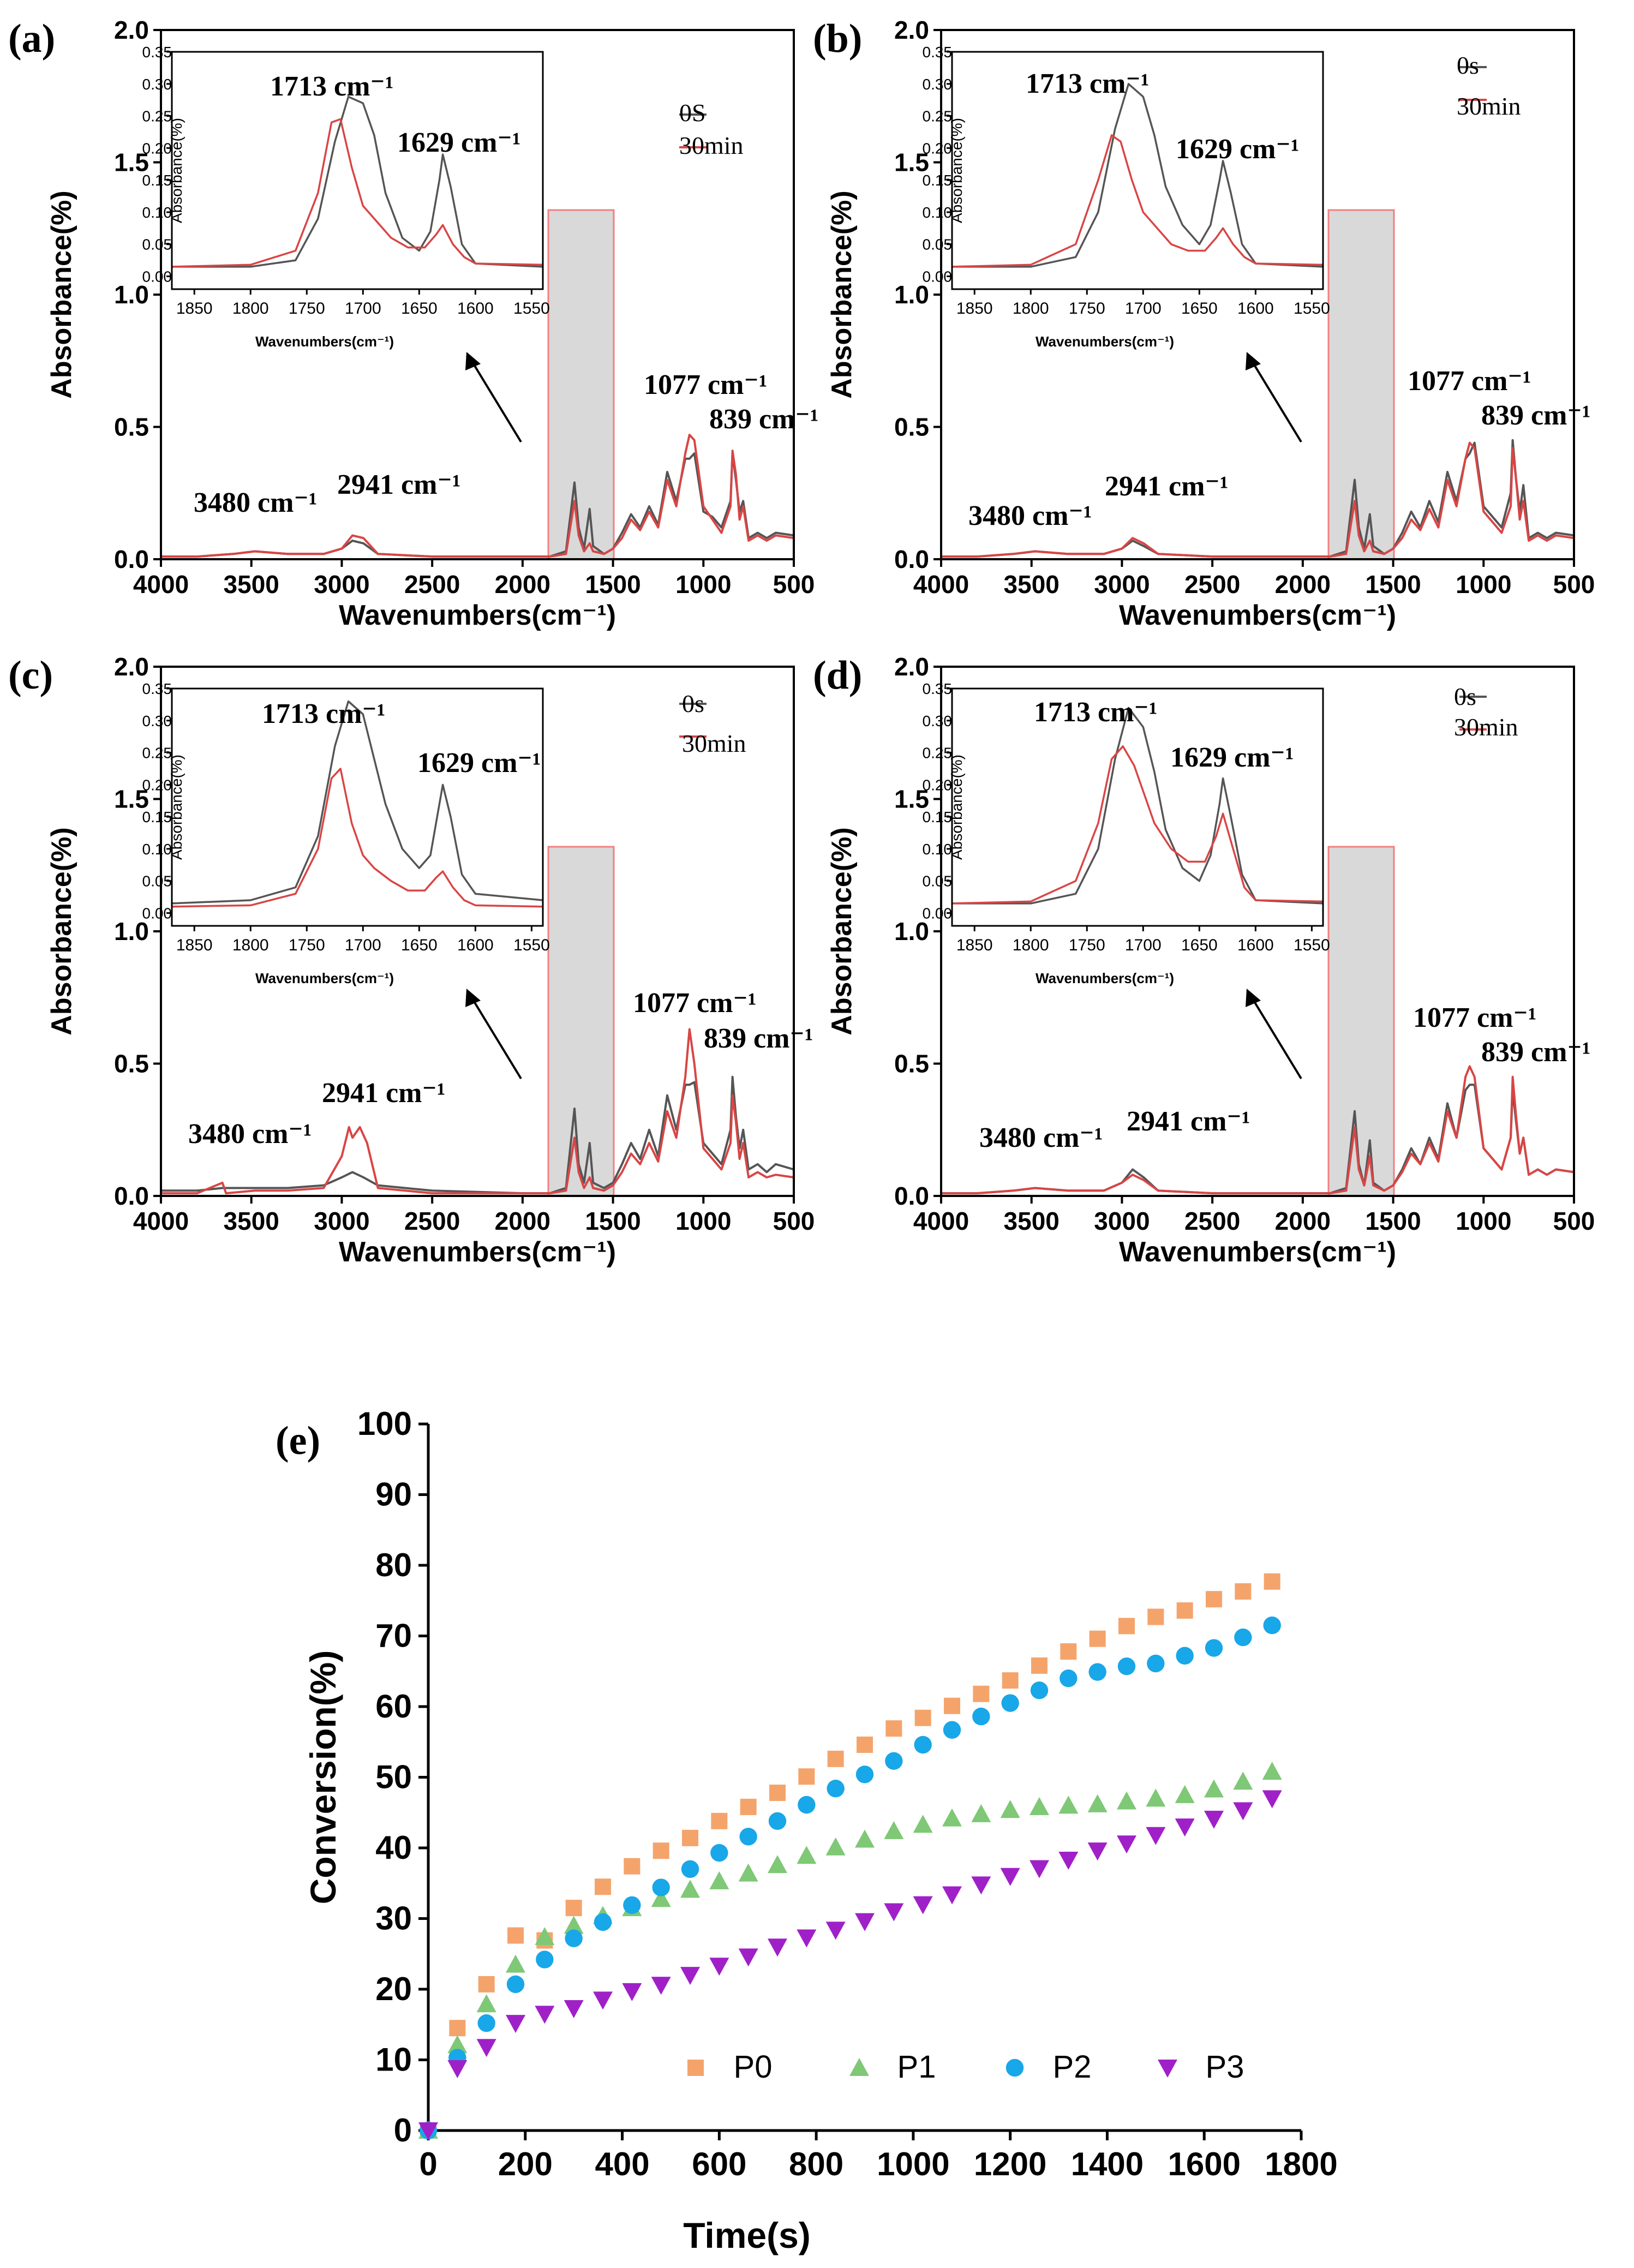 The height and width of the screenshot is (2268, 1634). I want to click on y-tick-label: 1.5, so click(912, 799).